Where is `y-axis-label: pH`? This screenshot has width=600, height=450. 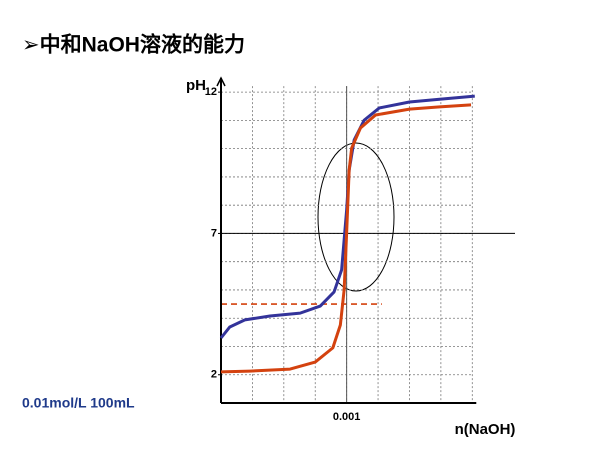 y-axis-label: pH is located at coordinates (196, 85).